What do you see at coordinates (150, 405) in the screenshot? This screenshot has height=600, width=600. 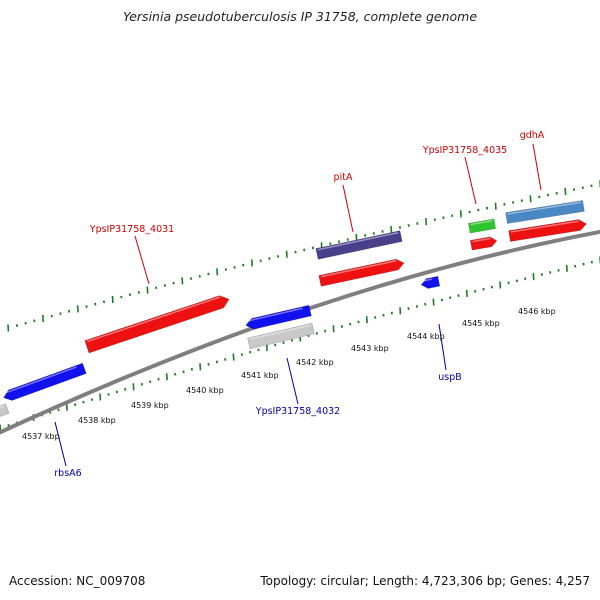 I see `scale-label: 4539 kbp` at bounding box center [150, 405].